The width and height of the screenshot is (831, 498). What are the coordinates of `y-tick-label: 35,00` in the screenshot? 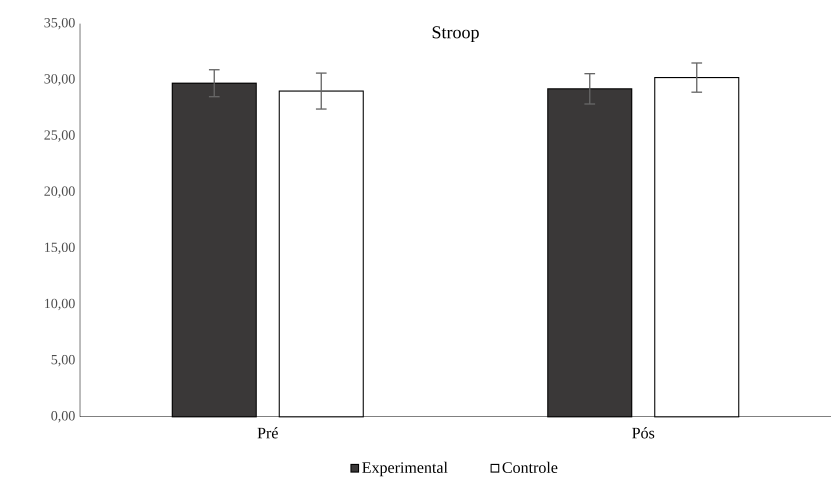 It's located at (59, 24).